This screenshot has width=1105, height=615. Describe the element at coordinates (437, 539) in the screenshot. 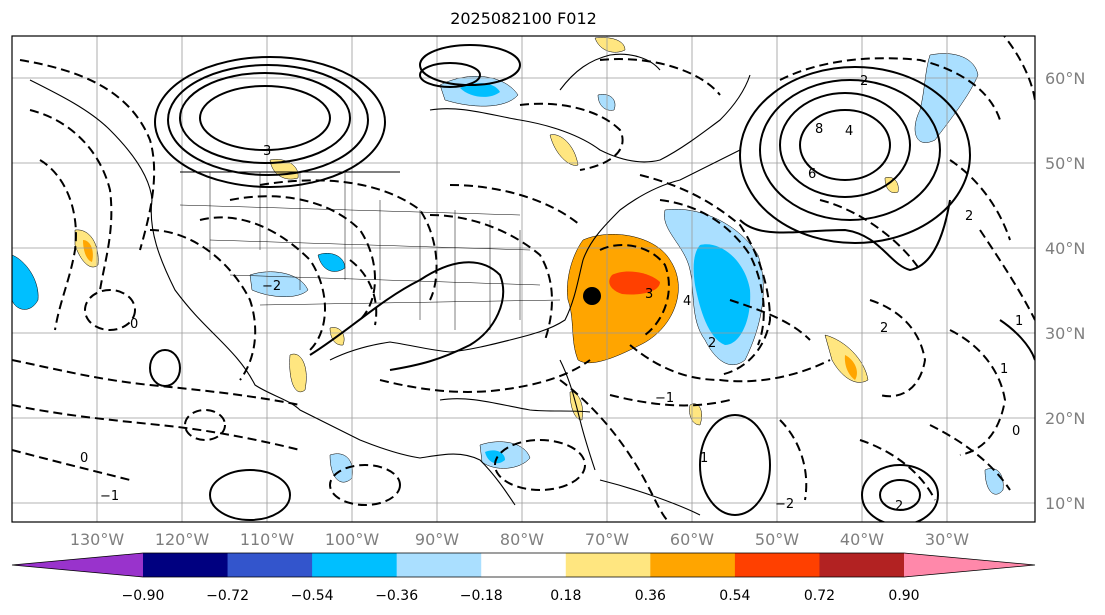

I see `lon-label: 90°W` at that location.